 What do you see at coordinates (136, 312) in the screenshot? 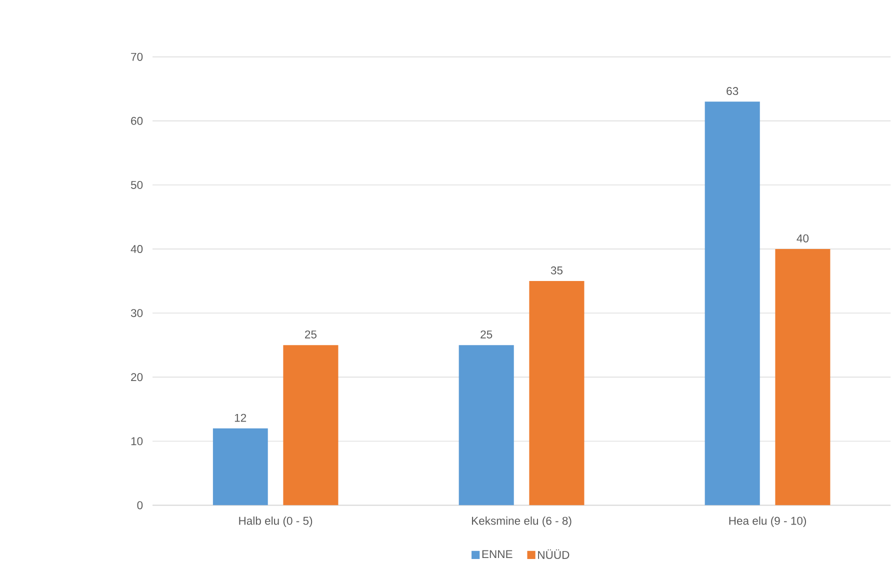
I see `y-tick-label: 30` at bounding box center [136, 312].